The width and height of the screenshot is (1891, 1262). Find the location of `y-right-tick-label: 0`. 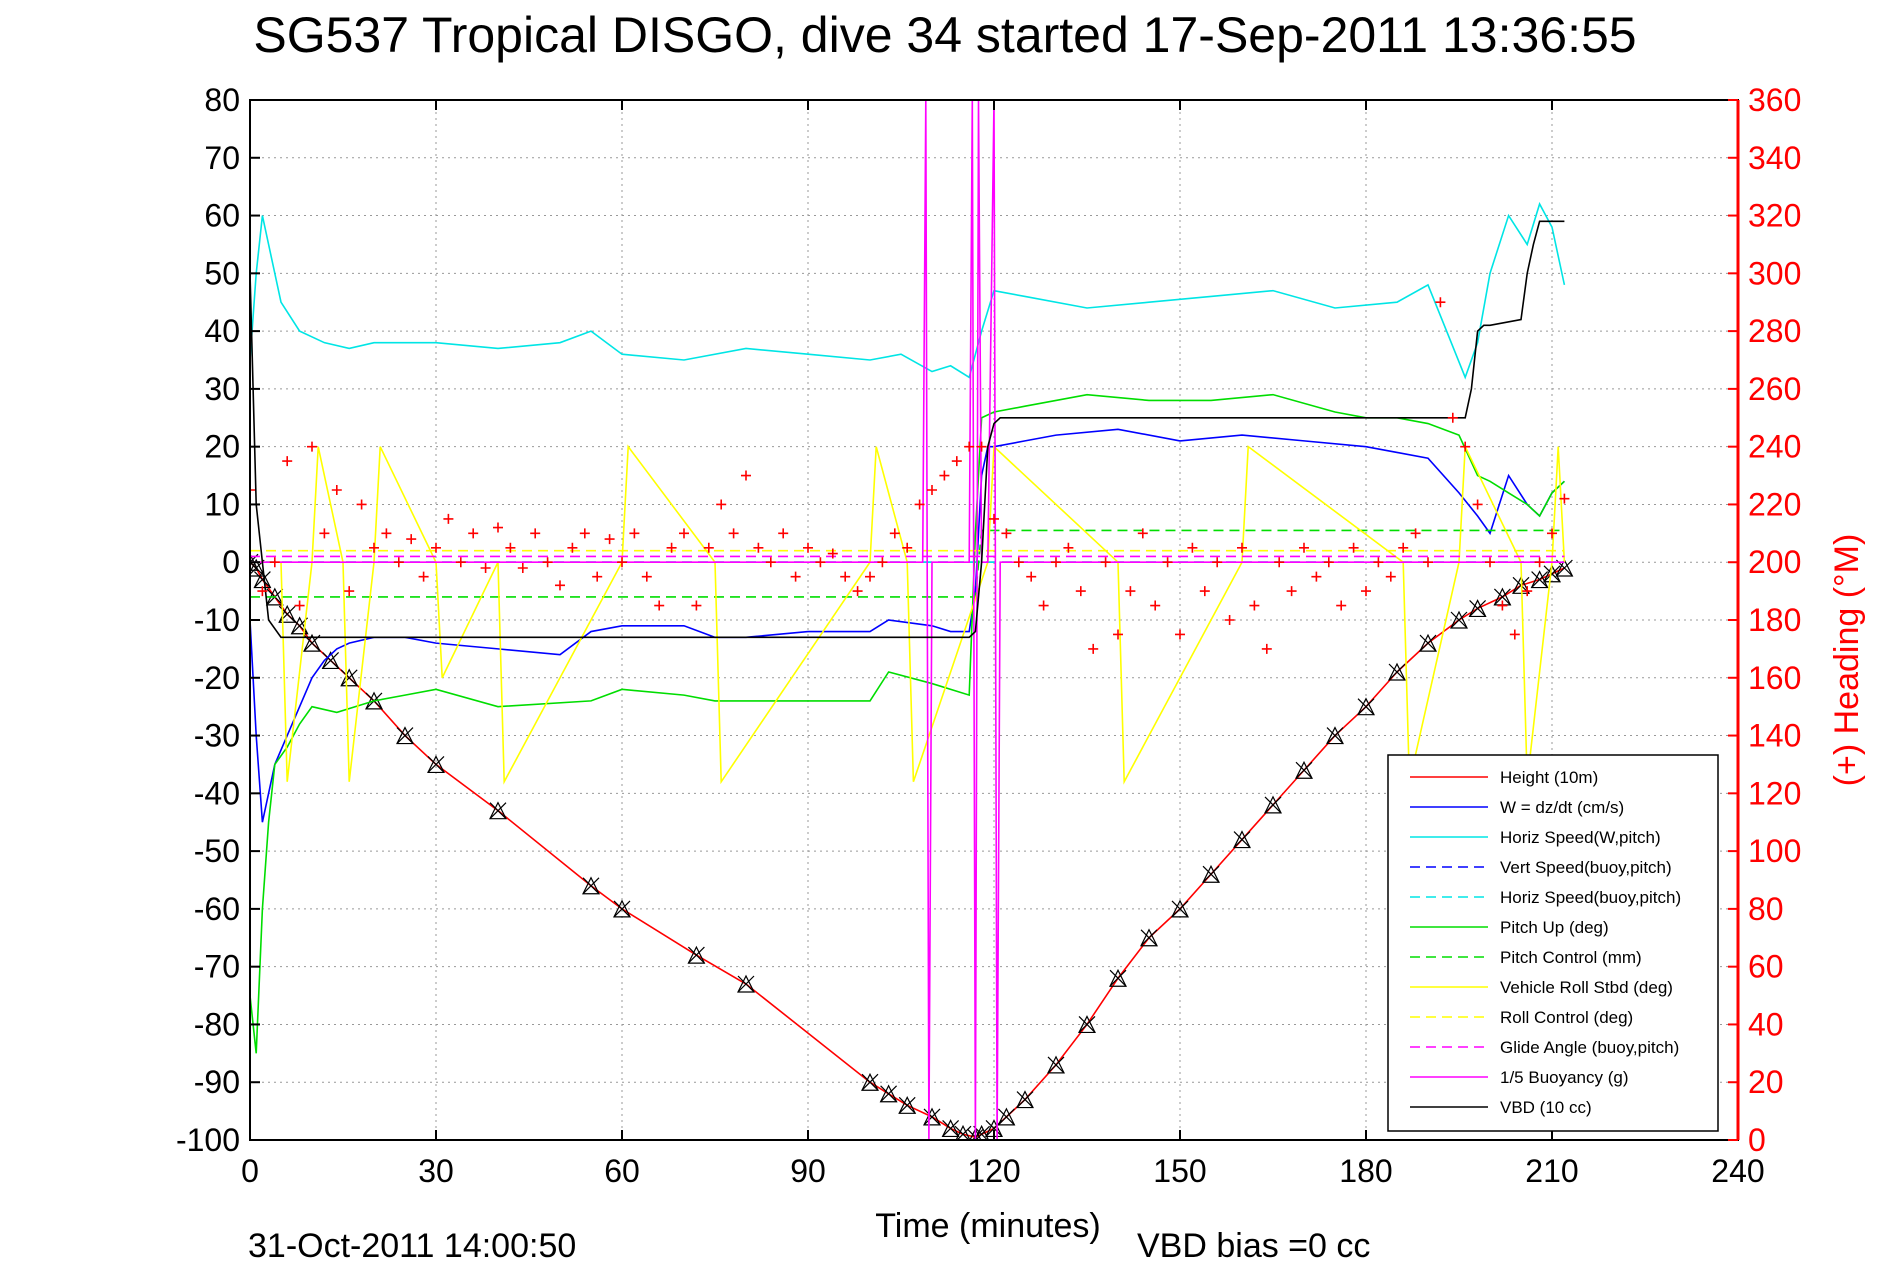

y-right-tick-label: 0 is located at coordinates (1757, 1140).